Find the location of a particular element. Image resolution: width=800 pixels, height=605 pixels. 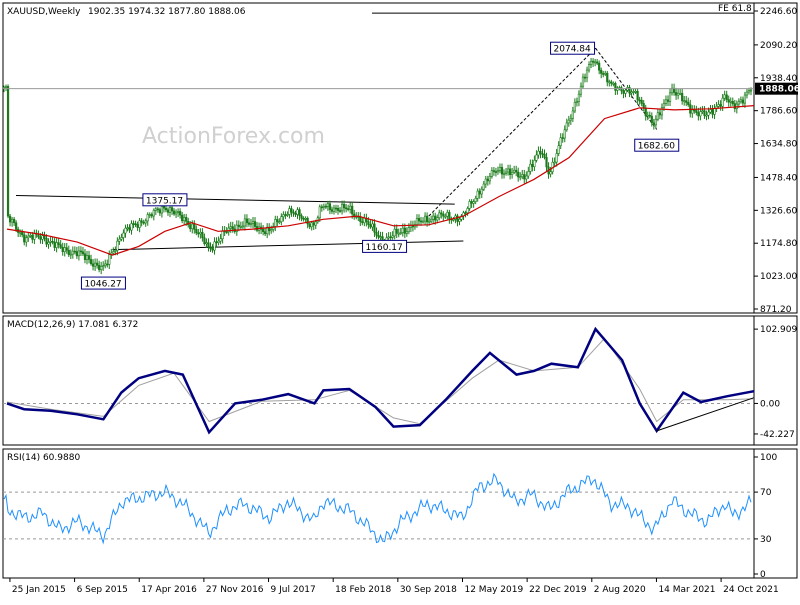

rsi-title: RSI(14) 60.9880 is located at coordinates (43, 458).